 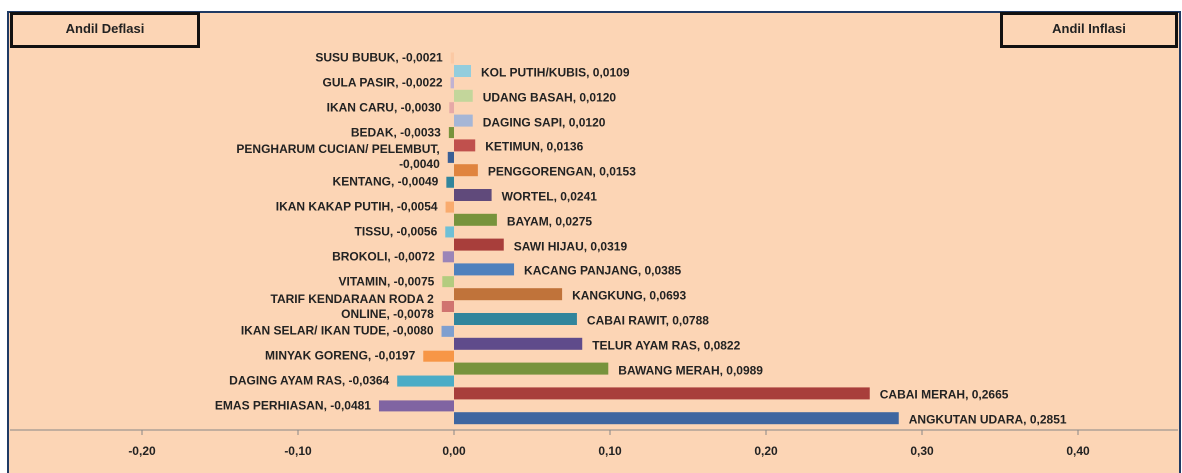 I want to click on data-label: IKAN CARU, -0,0030, so click(x=384, y=107).